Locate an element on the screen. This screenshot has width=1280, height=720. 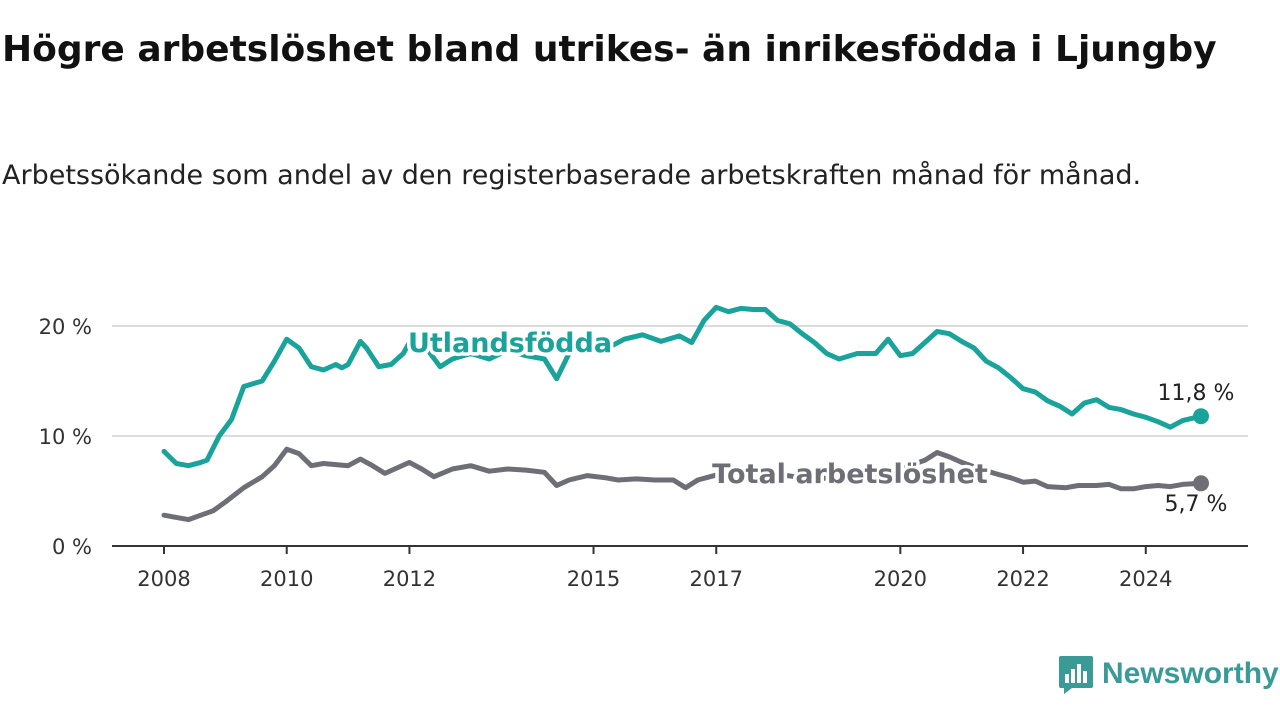
series-name-label: Total arbetslöshet is located at coordinates (850, 474).